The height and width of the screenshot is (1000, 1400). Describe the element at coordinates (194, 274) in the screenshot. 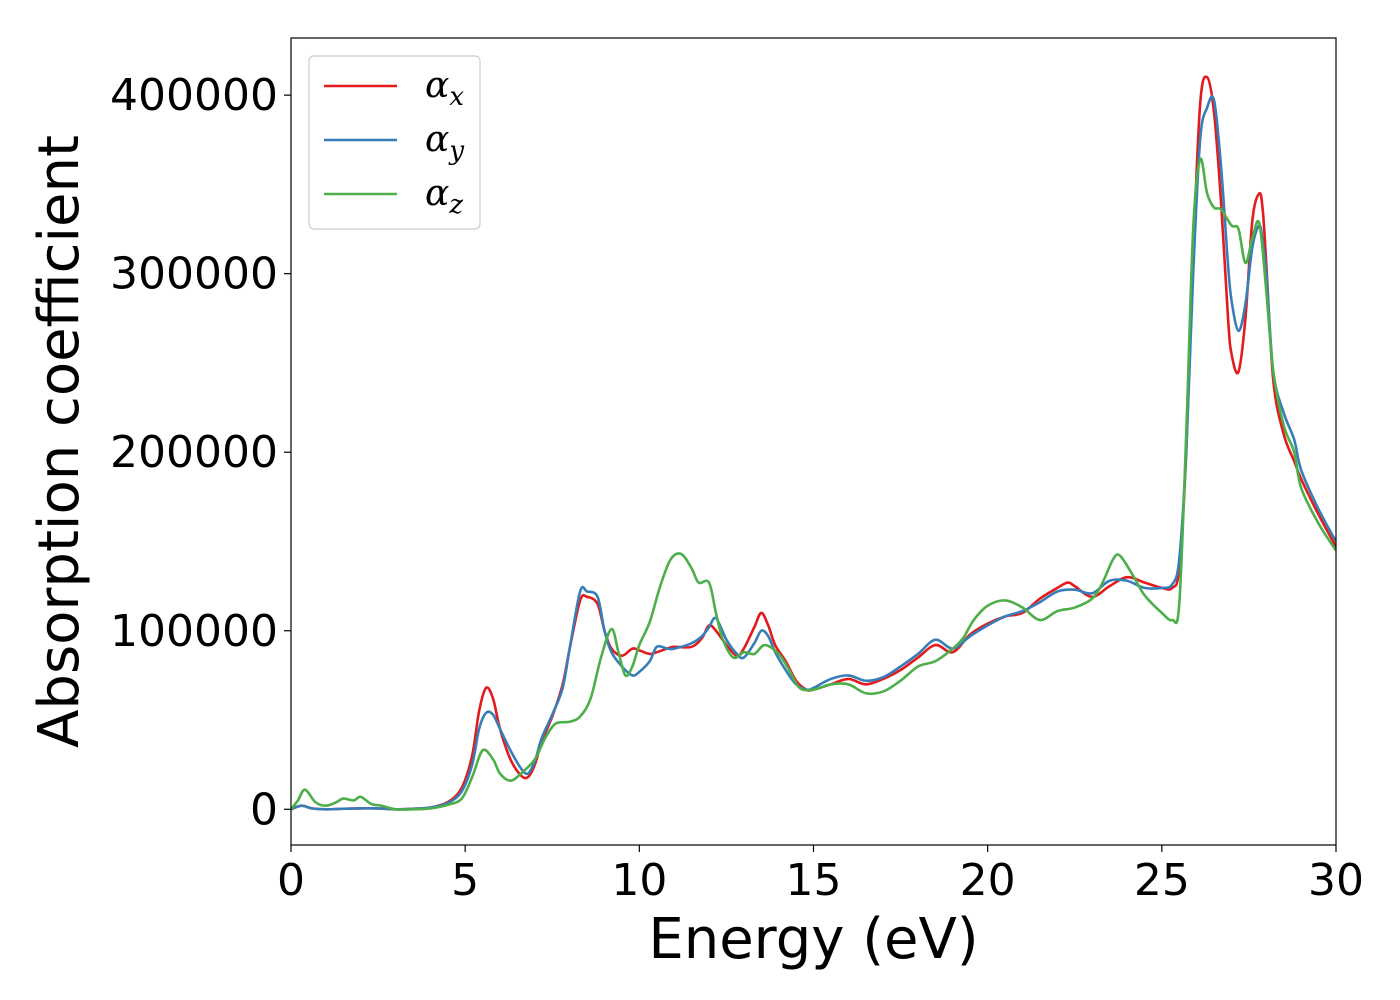

I see `y-tick-label: 300000` at that location.